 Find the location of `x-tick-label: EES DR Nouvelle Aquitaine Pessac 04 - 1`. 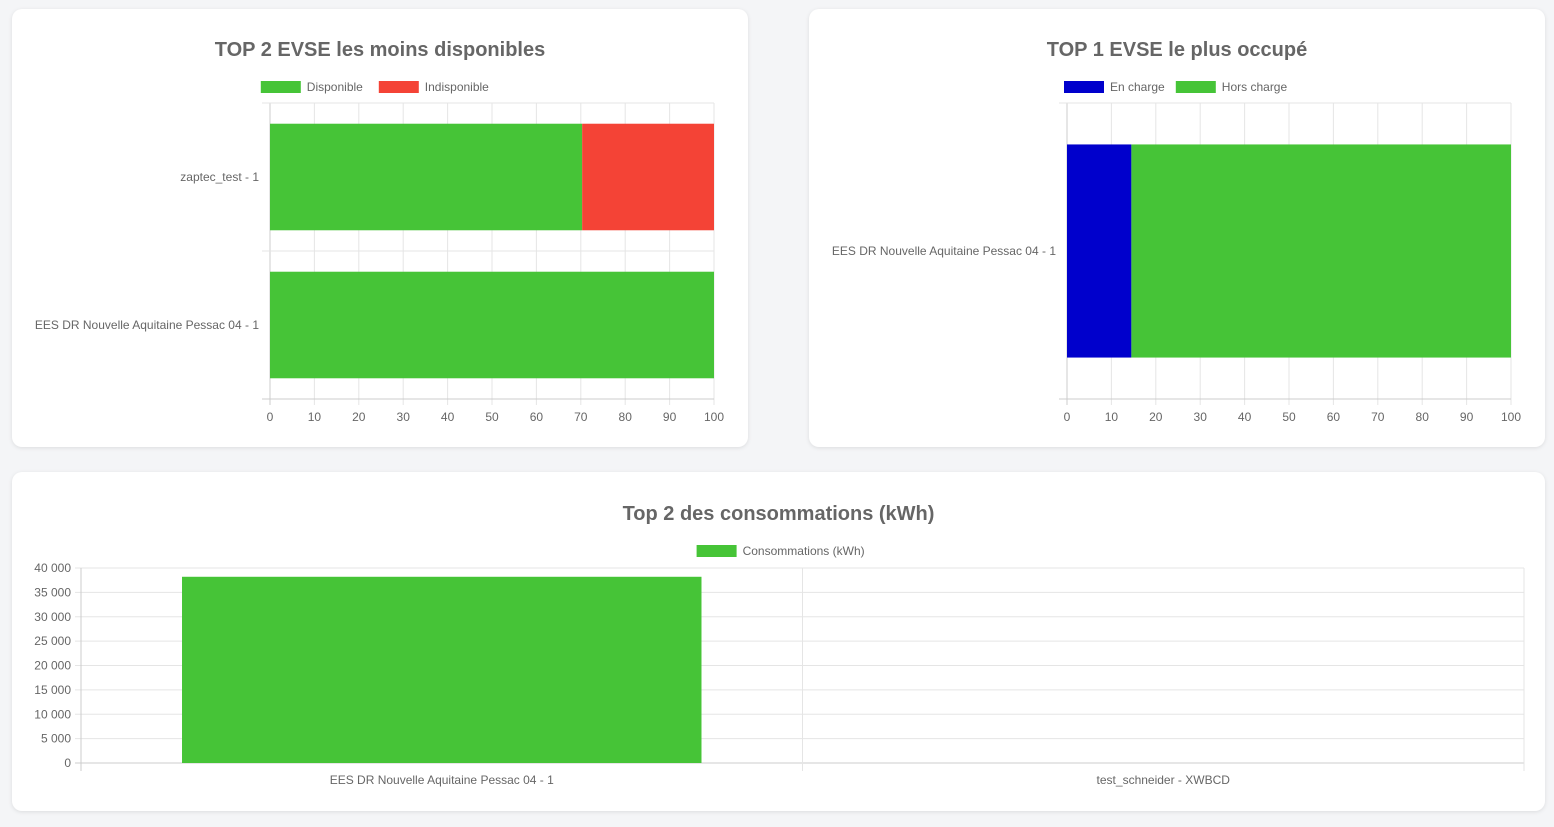

x-tick-label: EES DR Nouvelle Aquitaine Pessac 04 - 1 is located at coordinates (442, 780).